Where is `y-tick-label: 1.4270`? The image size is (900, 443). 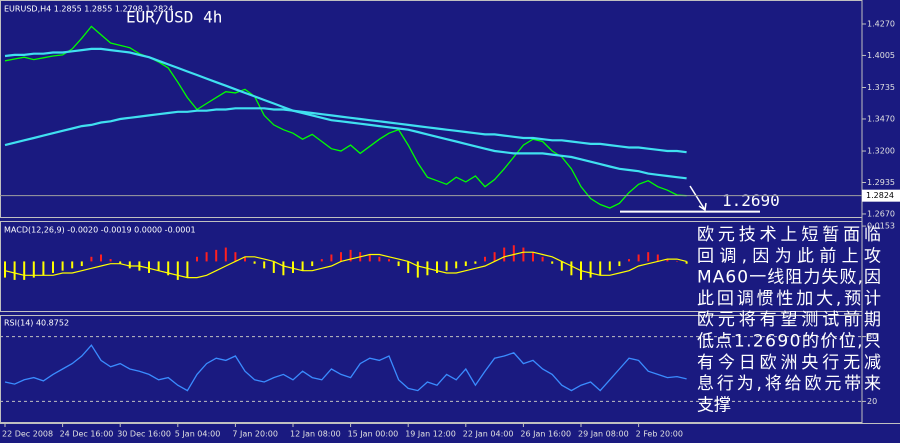 y-tick-label: 1.4270 is located at coordinates (881, 23).